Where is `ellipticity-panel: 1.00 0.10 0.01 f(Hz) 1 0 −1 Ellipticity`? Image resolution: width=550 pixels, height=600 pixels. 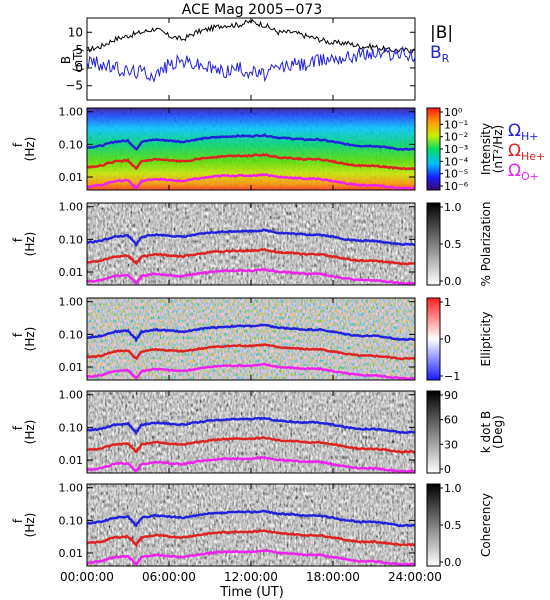 ellipticity-panel: 1.00 0.10 0.01 f(Hz) 1 0 −1 Ellipticity is located at coordinates (252, 339).